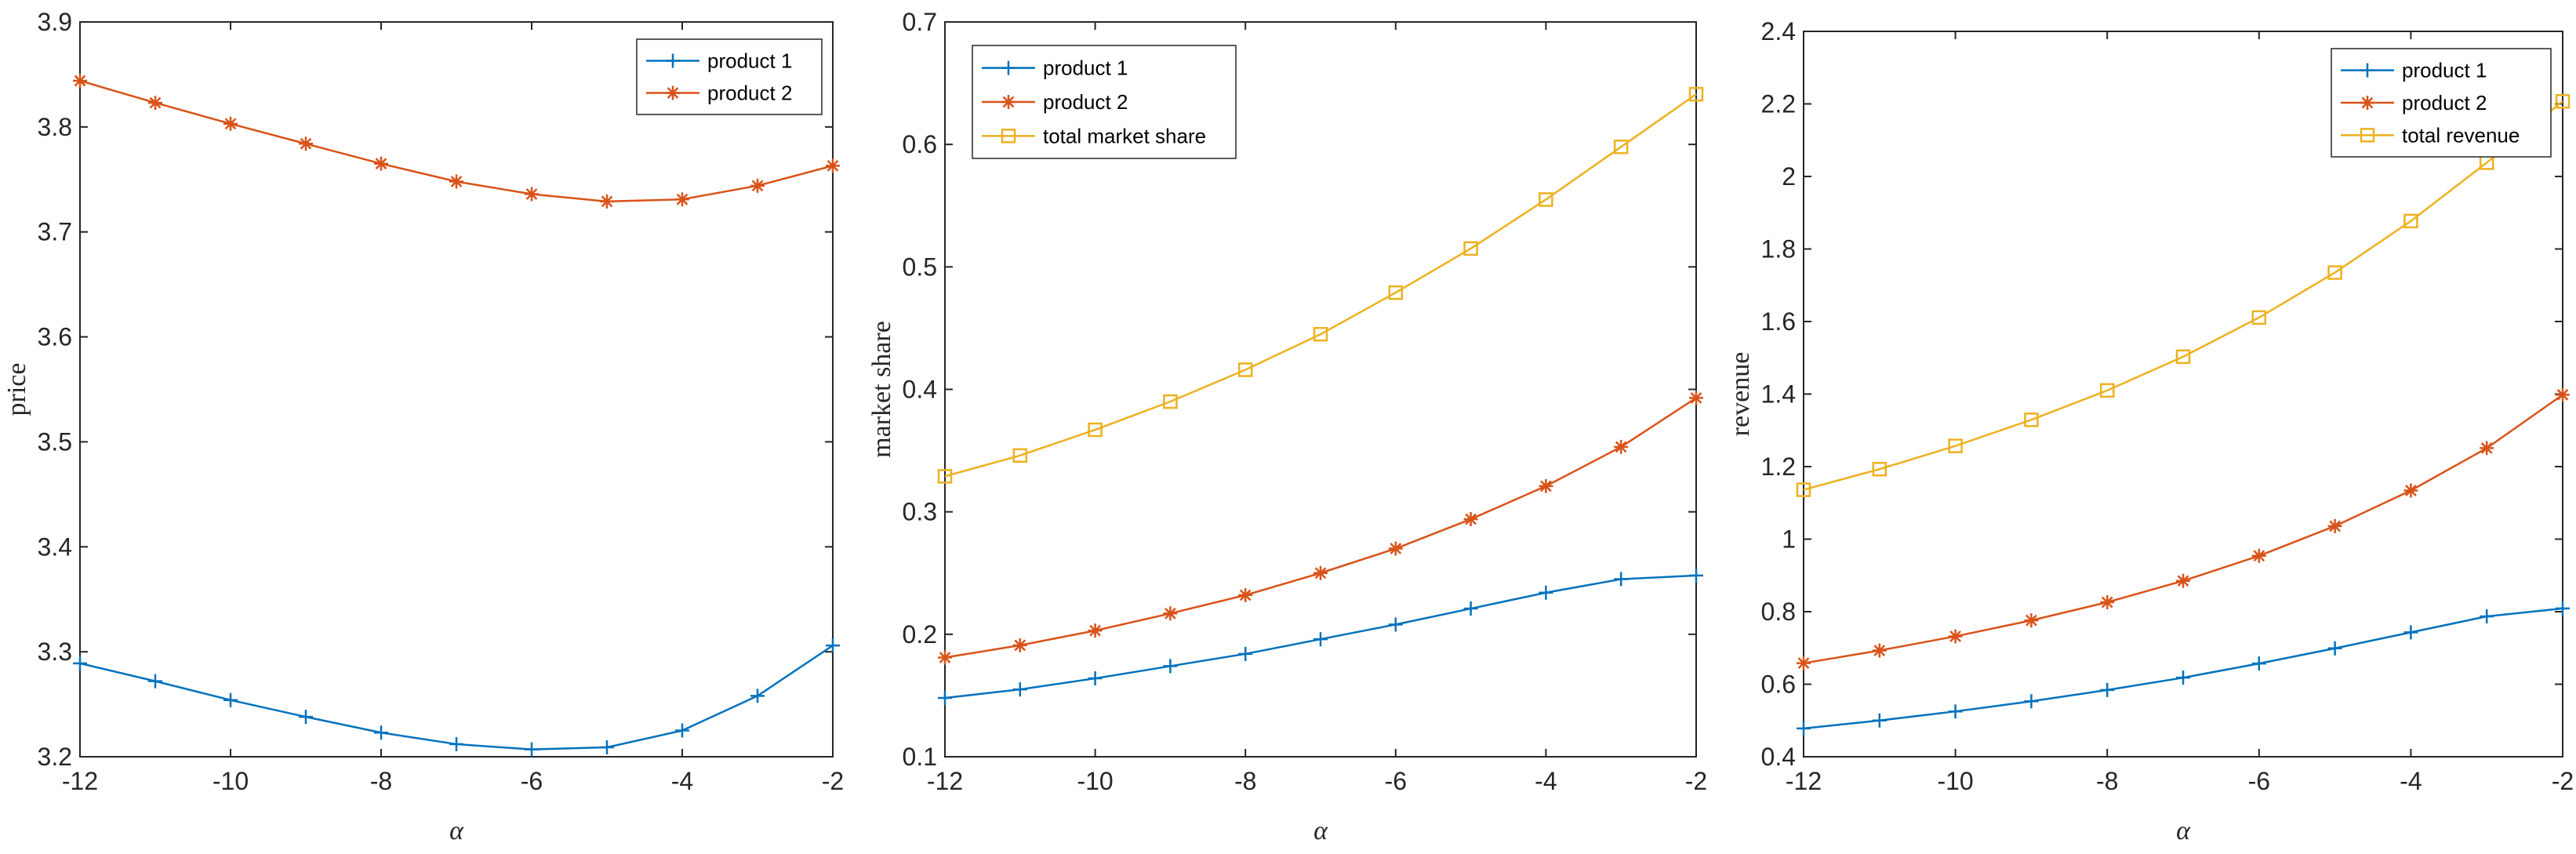  What do you see at coordinates (920, 634) in the screenshot?
I see `y-tick-label: 0.2` at bounding box center [920, 634].